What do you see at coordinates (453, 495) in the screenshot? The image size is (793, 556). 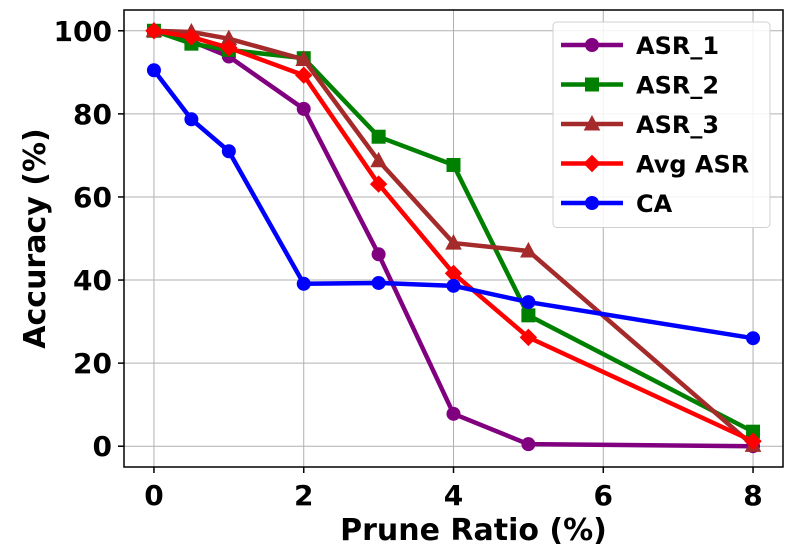 I see `x-tick-label: 4` at bounding box center [453, 495].